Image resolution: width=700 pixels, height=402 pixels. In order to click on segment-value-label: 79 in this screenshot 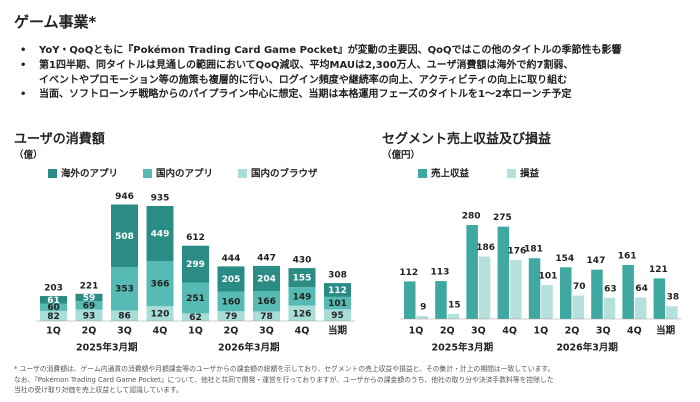, I will do `click(231, 317)`.